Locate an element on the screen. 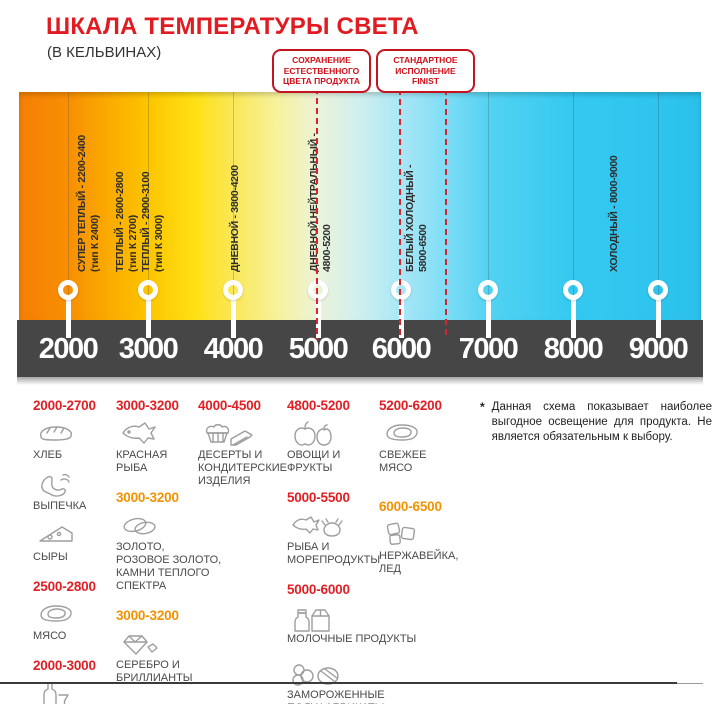 The image size is (720, 704). temperature-range: 5000-6000 is located at coordinates (318, 589).